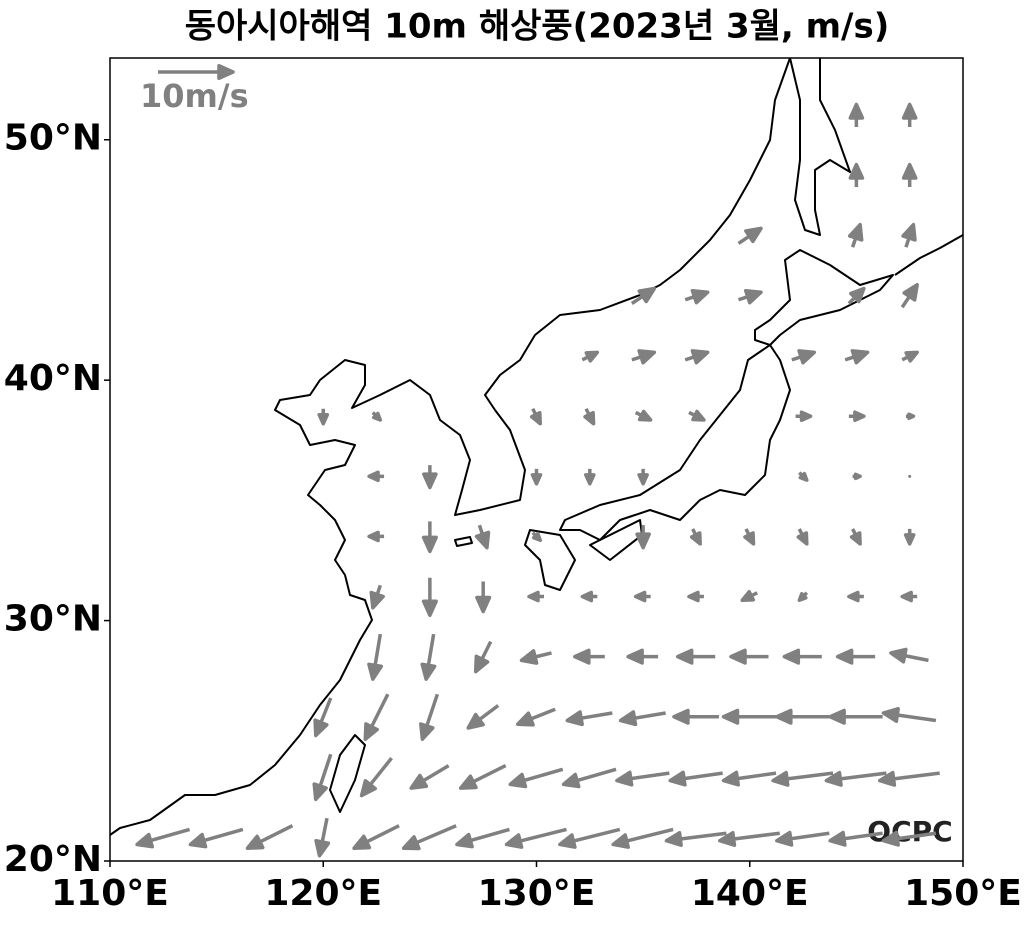  What do you see at coordinates (194, 96) in the screenshot?
I see `key-label: 10m/s` at bounding box center [194, 96].